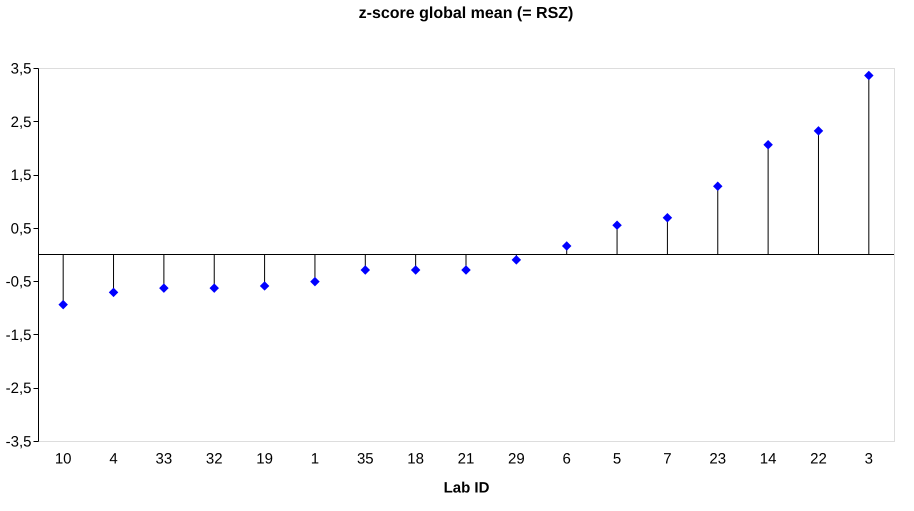 Image resolution: width=914 pixels, height=511 pixels. What do you see at coordinates (113, 459) in the screenshot?
I see `x-tick-label: 4` at bounding box center [113, 459].